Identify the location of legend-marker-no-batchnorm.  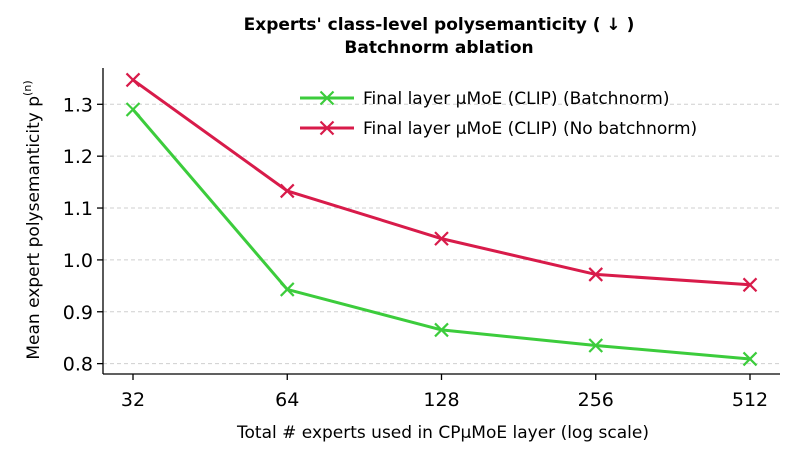
(327, 128).